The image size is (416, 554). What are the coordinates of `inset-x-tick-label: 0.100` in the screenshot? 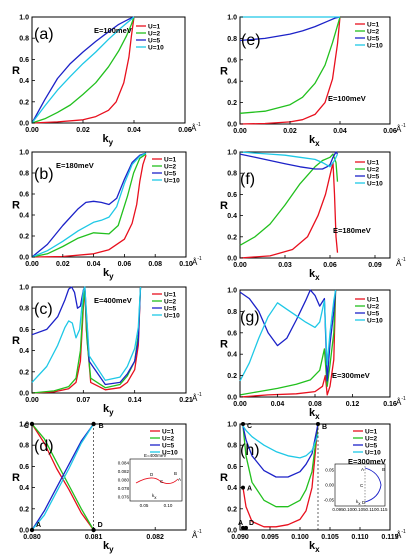 It's located at (349, 509).